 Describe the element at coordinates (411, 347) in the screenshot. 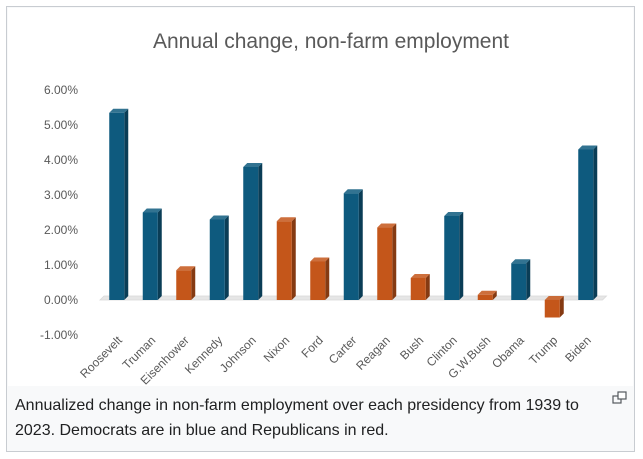

I see `x-tick-label: Bush` at that location.